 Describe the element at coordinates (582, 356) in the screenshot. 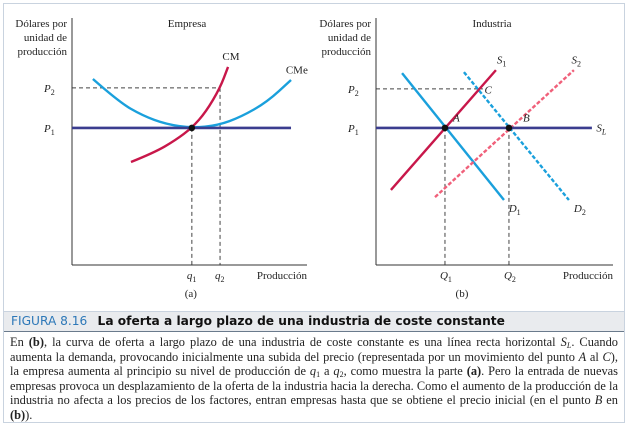

I see `caption-text-segment: A` at that location.